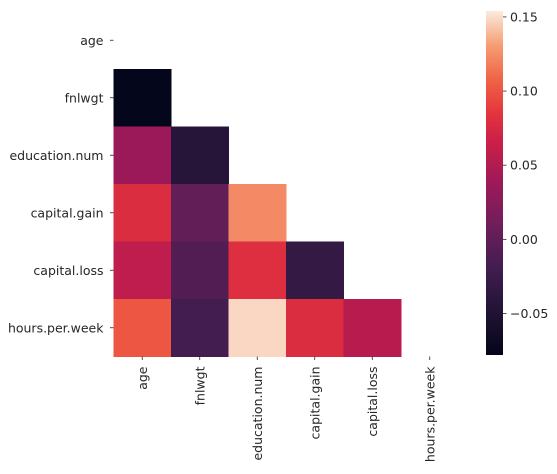  I want to click on colorbar-tick-label: −0.05, so click(529, 313).